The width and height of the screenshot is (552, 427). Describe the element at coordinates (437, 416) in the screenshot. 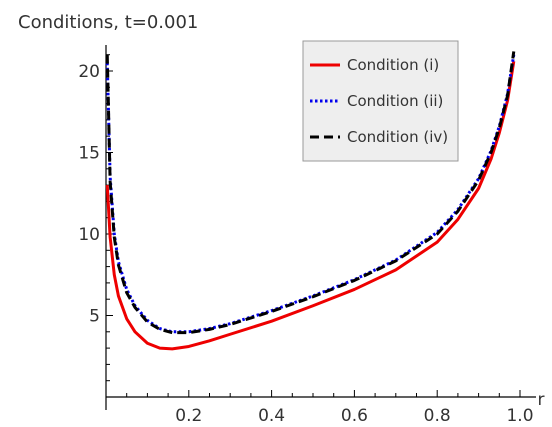

I see `x-tick-label: 0.8` at that location.